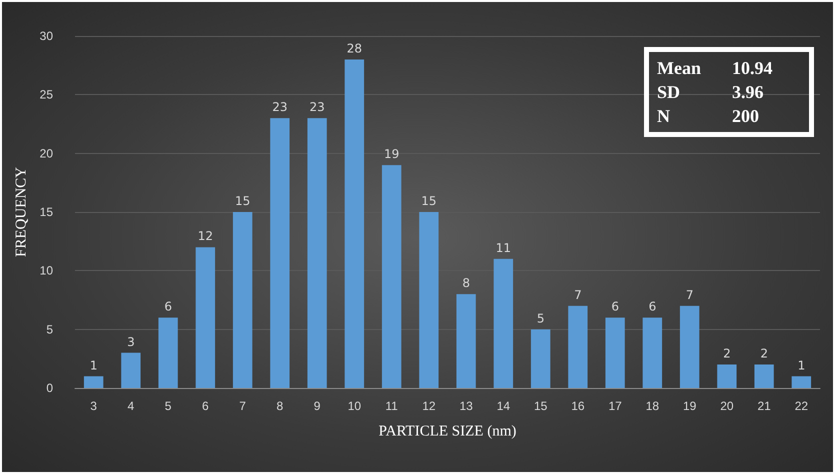 Image resolution: width=835 pixels, height=474 pixels. I want to click on x-tick-label: 17, so click(615, 406).